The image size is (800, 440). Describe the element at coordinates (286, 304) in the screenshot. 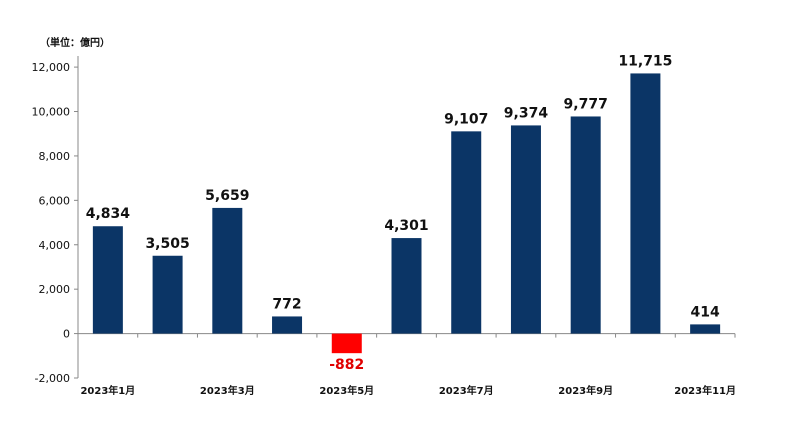

I see `bar-value-label: 772` at that location.